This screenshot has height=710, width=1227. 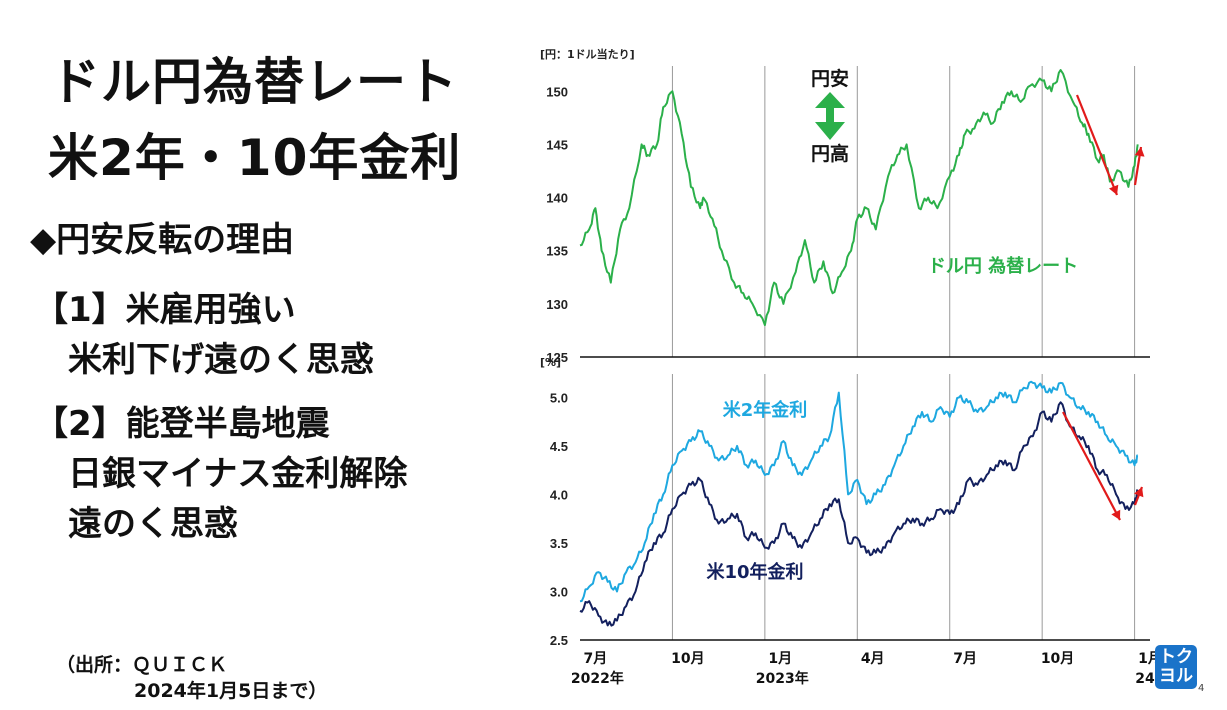 I want to click on yield-ytick-label: 2.5, so click(x=559, y=640).